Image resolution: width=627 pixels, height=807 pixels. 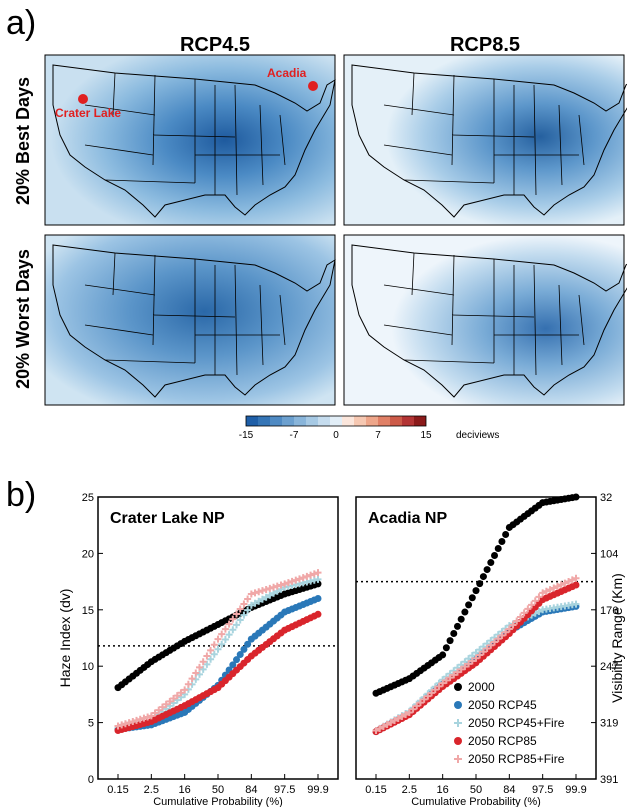 What do you see at coordinates (516, 759) in the screenshot?
I see `legend-label: 2050 RCP85+Fire` at bounding box center [516, 759].